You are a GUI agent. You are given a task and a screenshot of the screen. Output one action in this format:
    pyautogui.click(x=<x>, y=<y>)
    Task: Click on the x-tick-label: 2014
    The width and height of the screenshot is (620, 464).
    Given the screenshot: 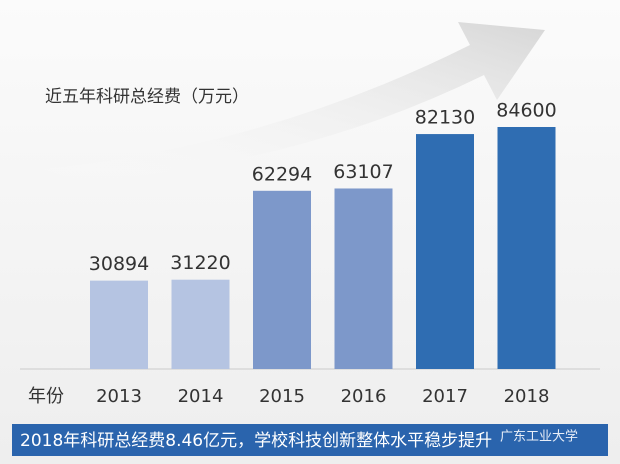 What is the action you would take?
    pyautogui.click(x=201, y=396)
    